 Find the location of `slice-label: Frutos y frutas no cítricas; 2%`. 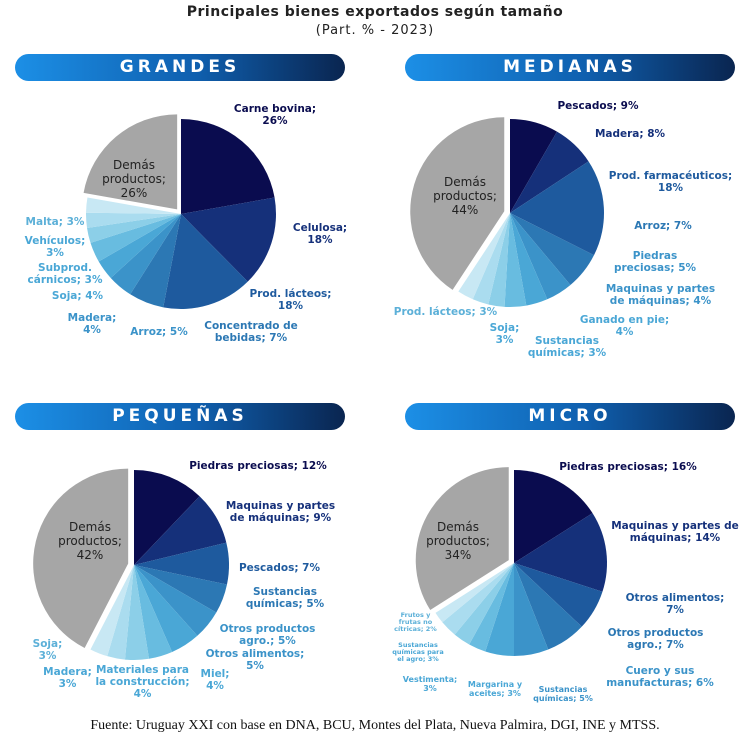

slice-label: Frutos y frutas no cítricas; 2% is located at coordinates (415, 622).